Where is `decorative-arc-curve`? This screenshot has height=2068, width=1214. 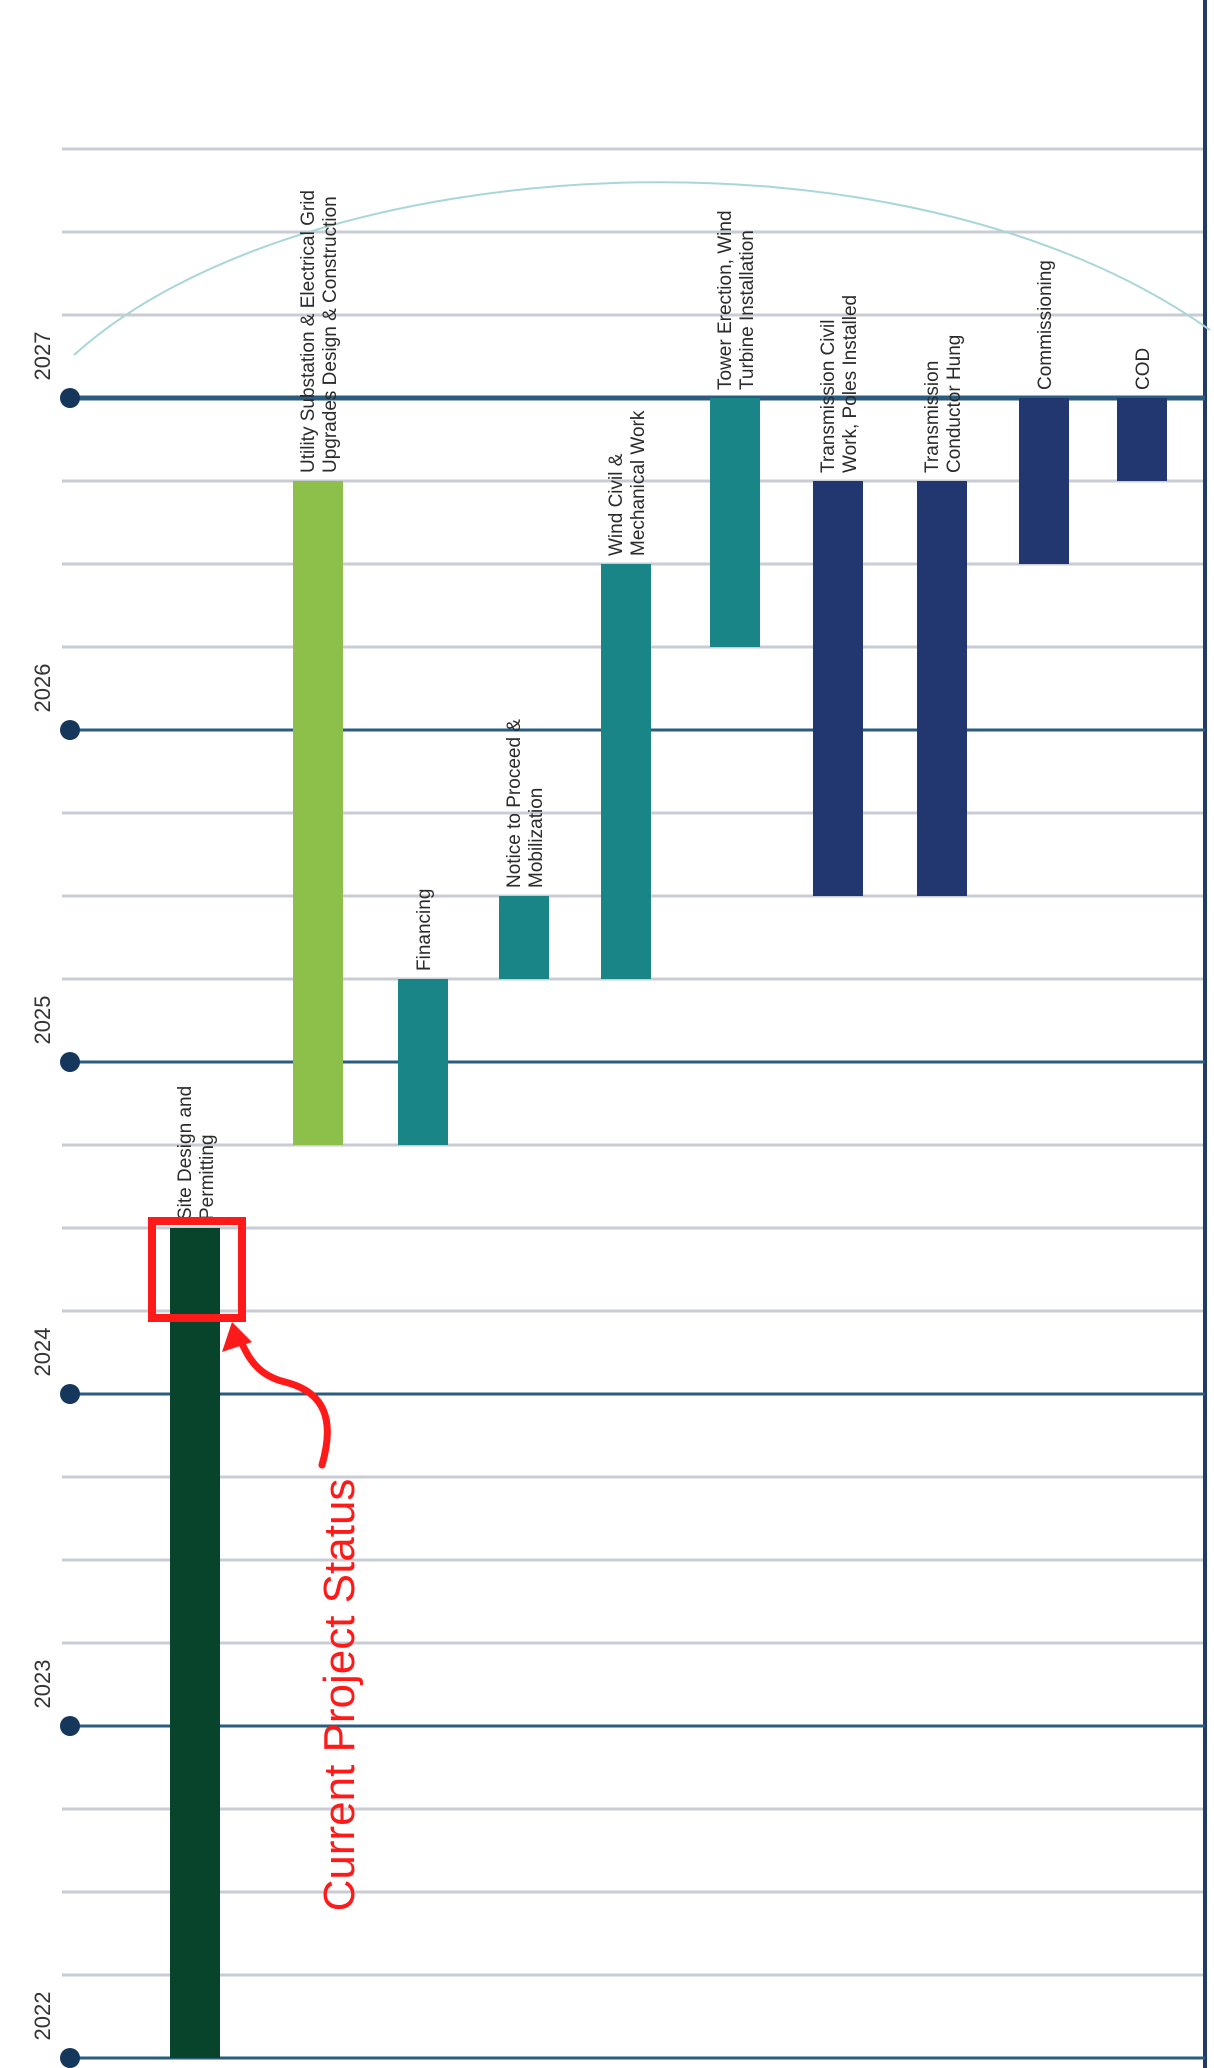 decorative-arc-curve is located at coordinates (642, 268).